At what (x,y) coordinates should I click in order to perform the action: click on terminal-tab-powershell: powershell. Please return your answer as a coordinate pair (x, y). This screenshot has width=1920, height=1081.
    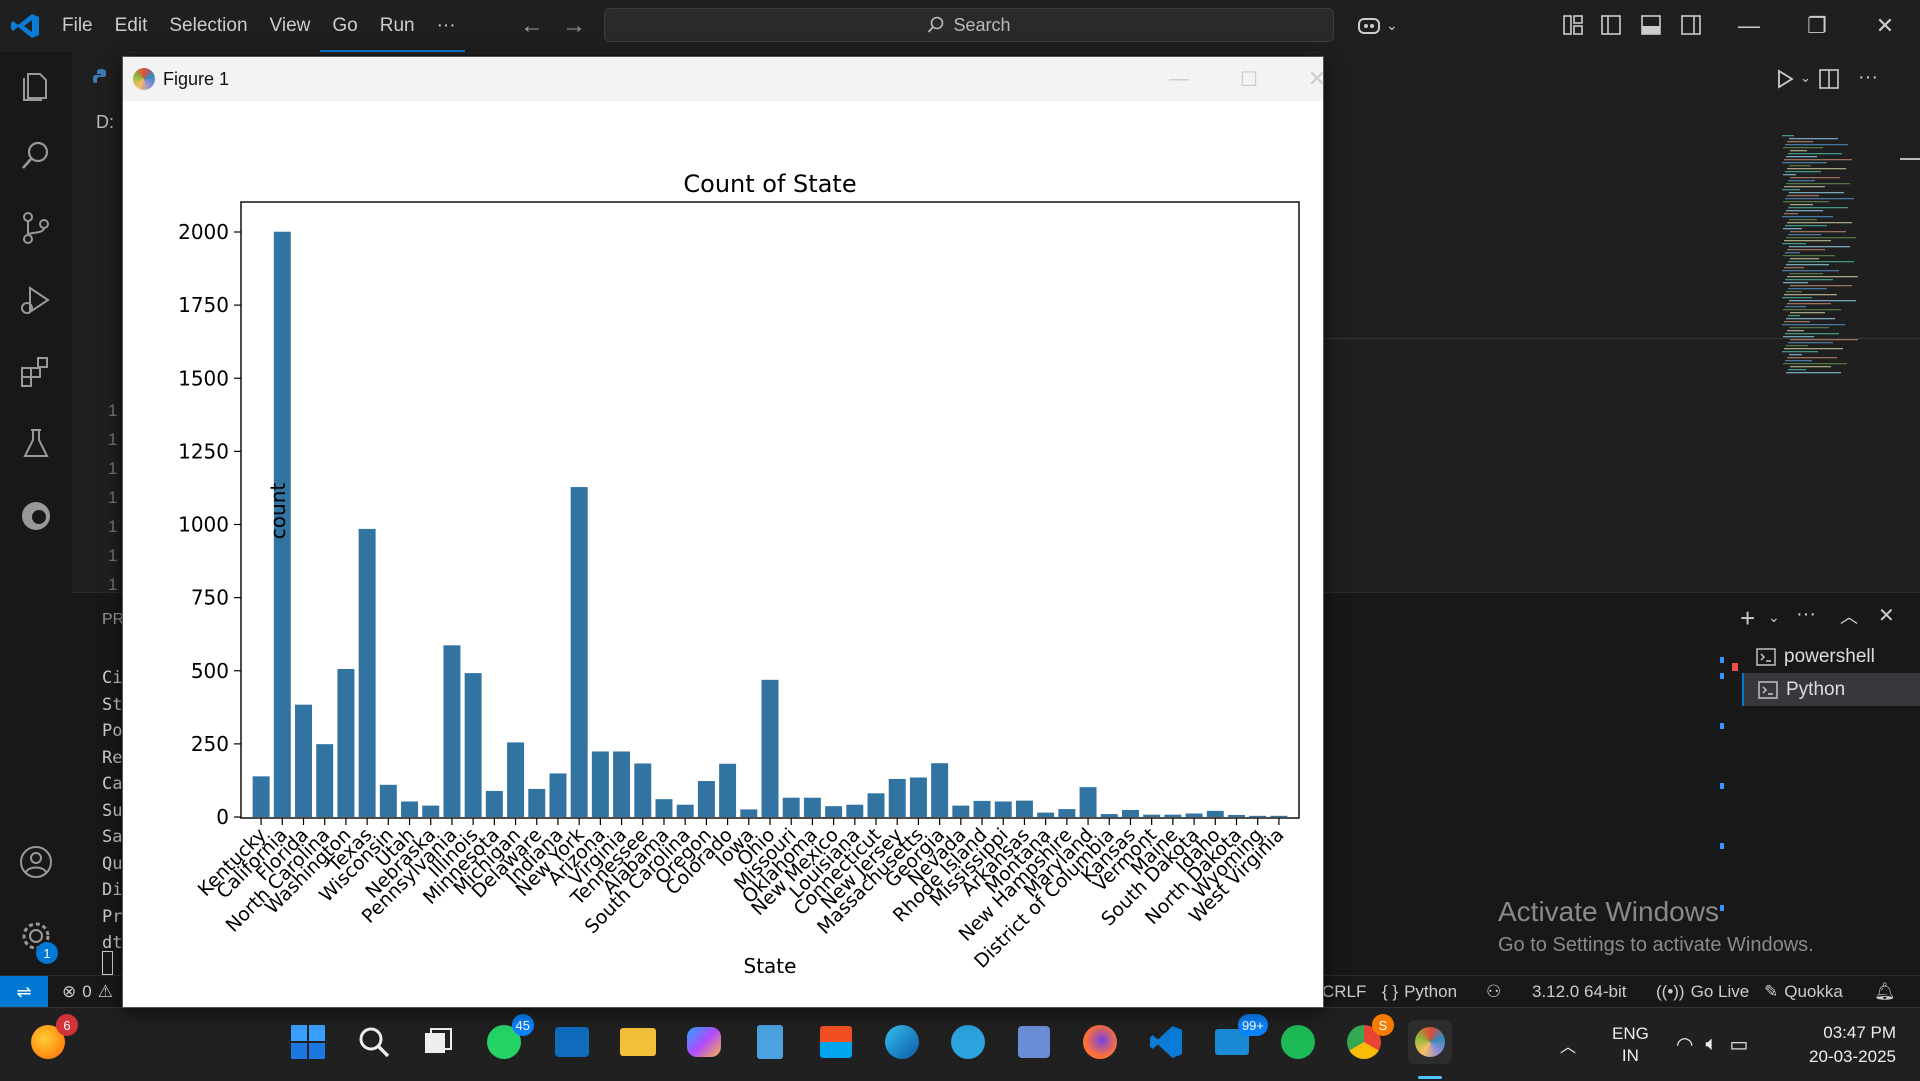
    Looking at the image, I should click on (1831, 656).